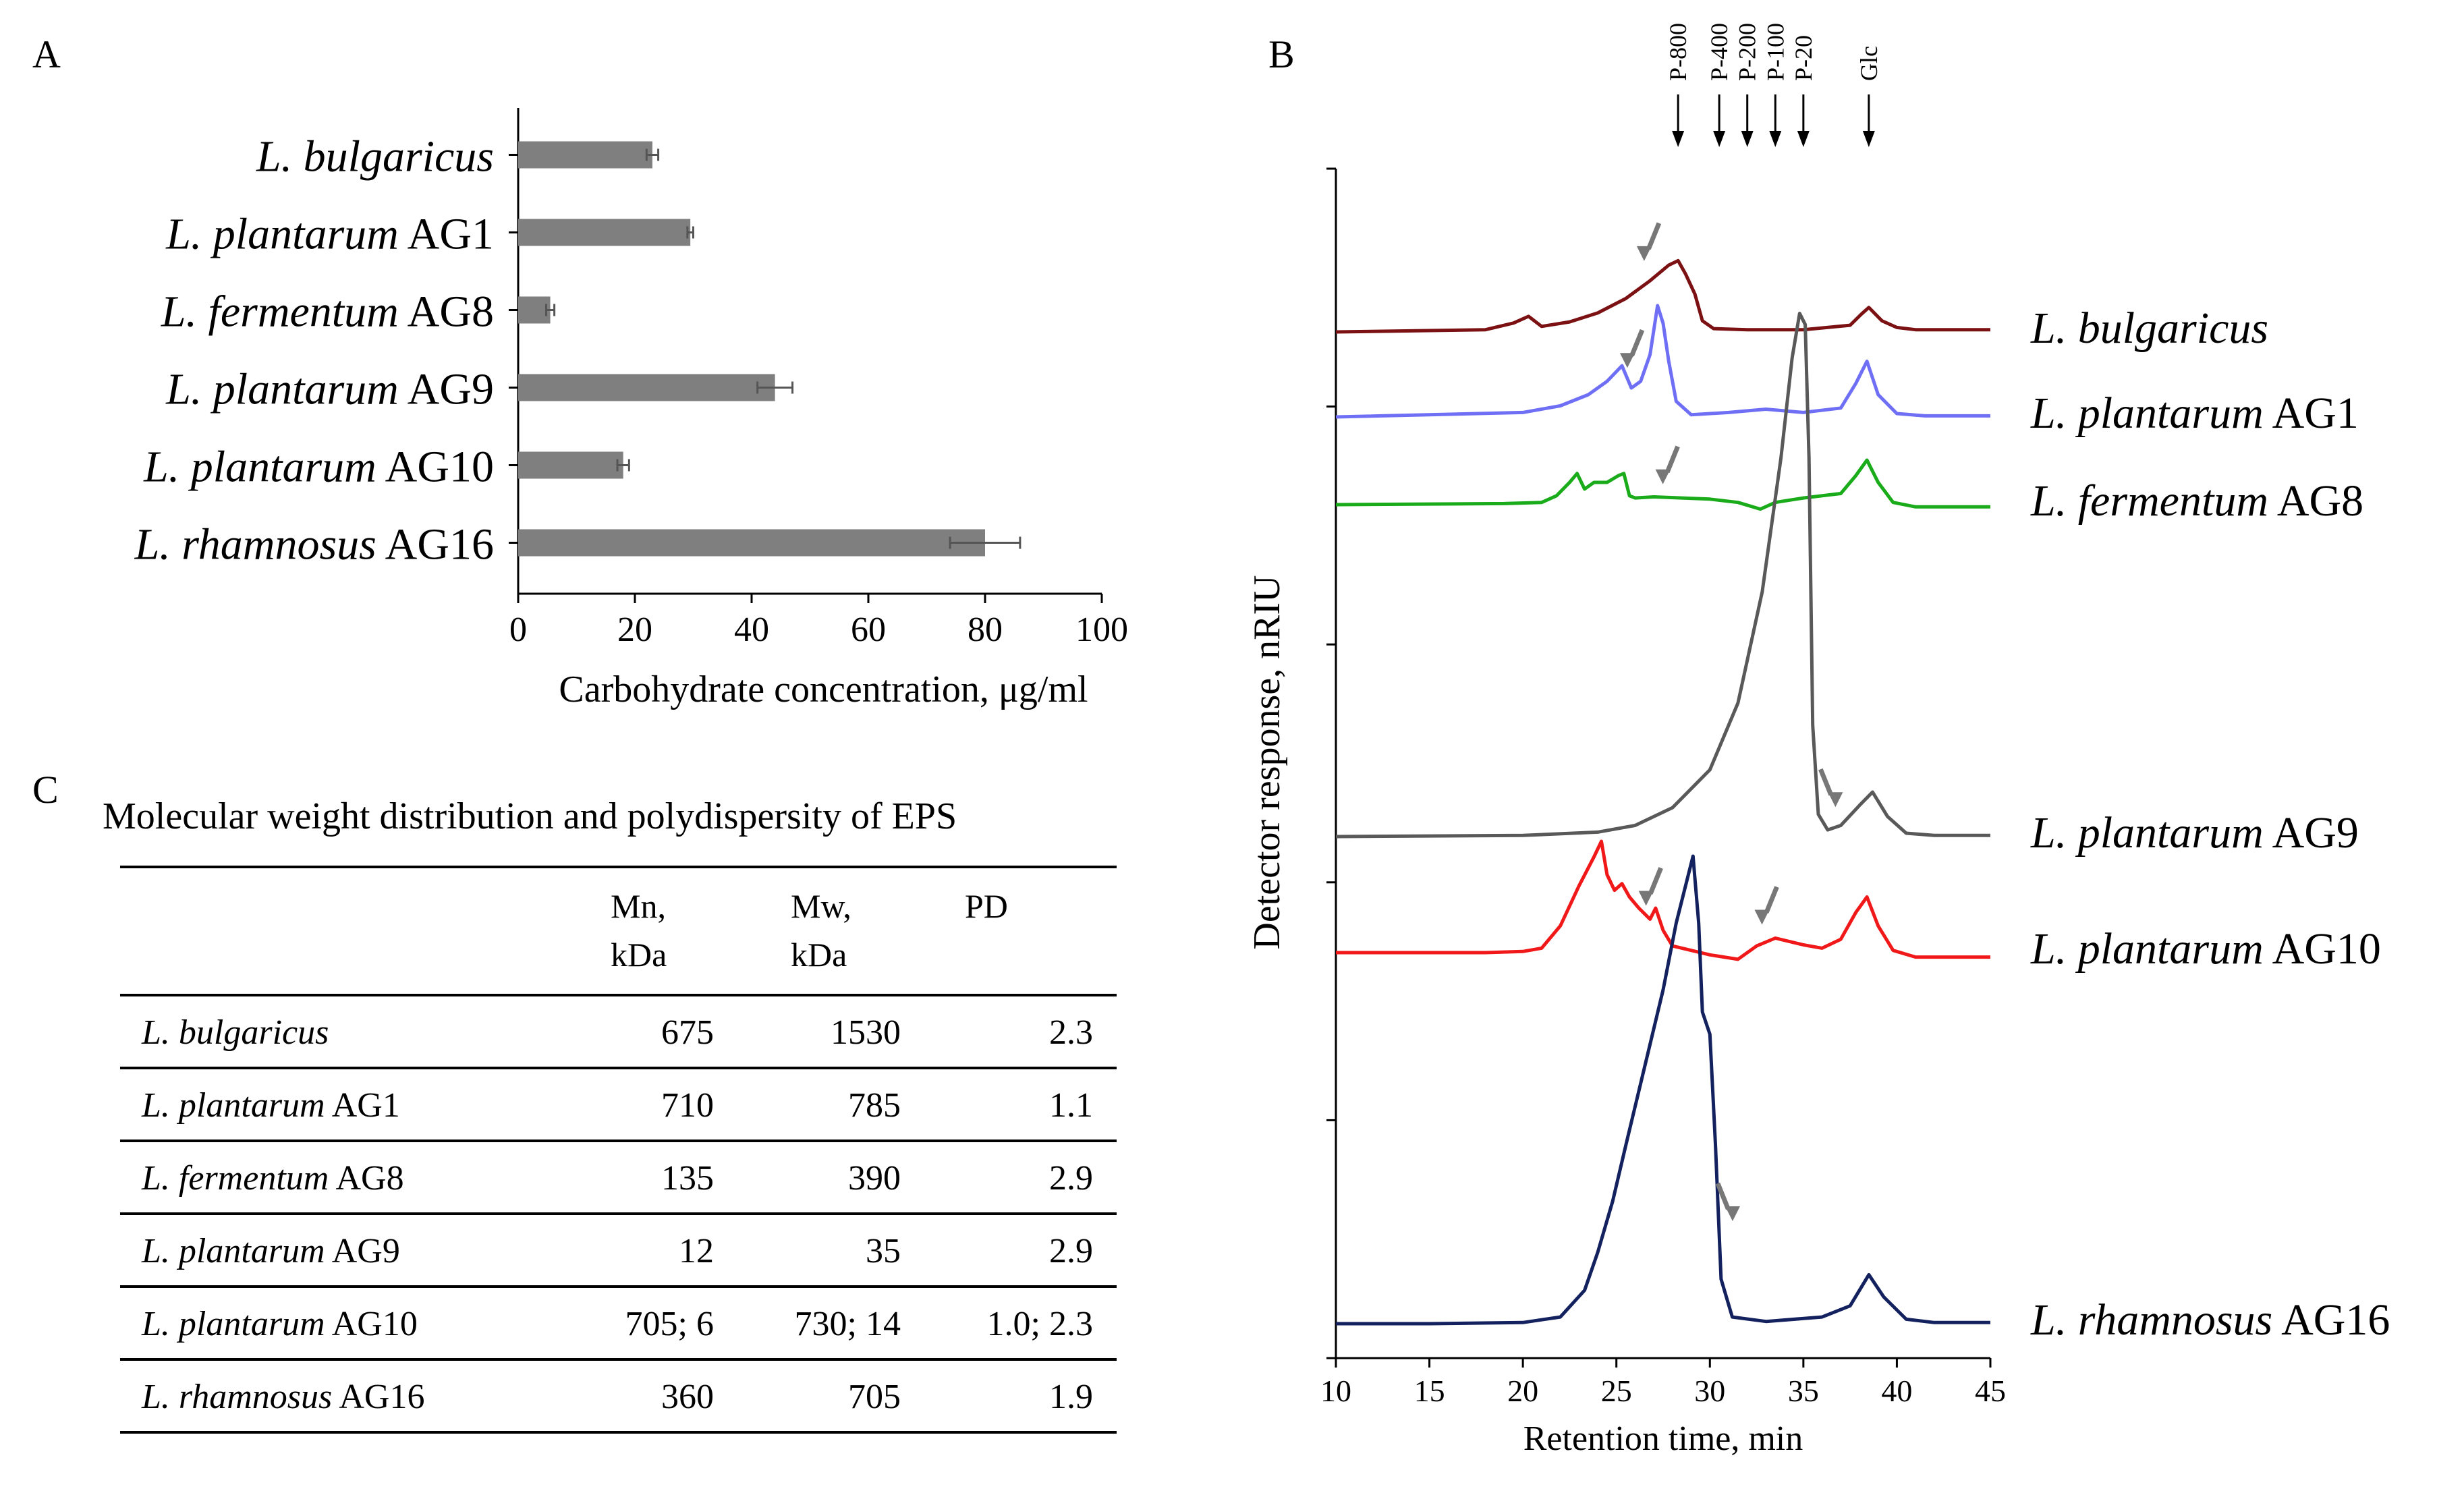 This screenshot has height=1491, width=2464. I want to click on trace-label: L. bulgaricus, so click(2149, 329).